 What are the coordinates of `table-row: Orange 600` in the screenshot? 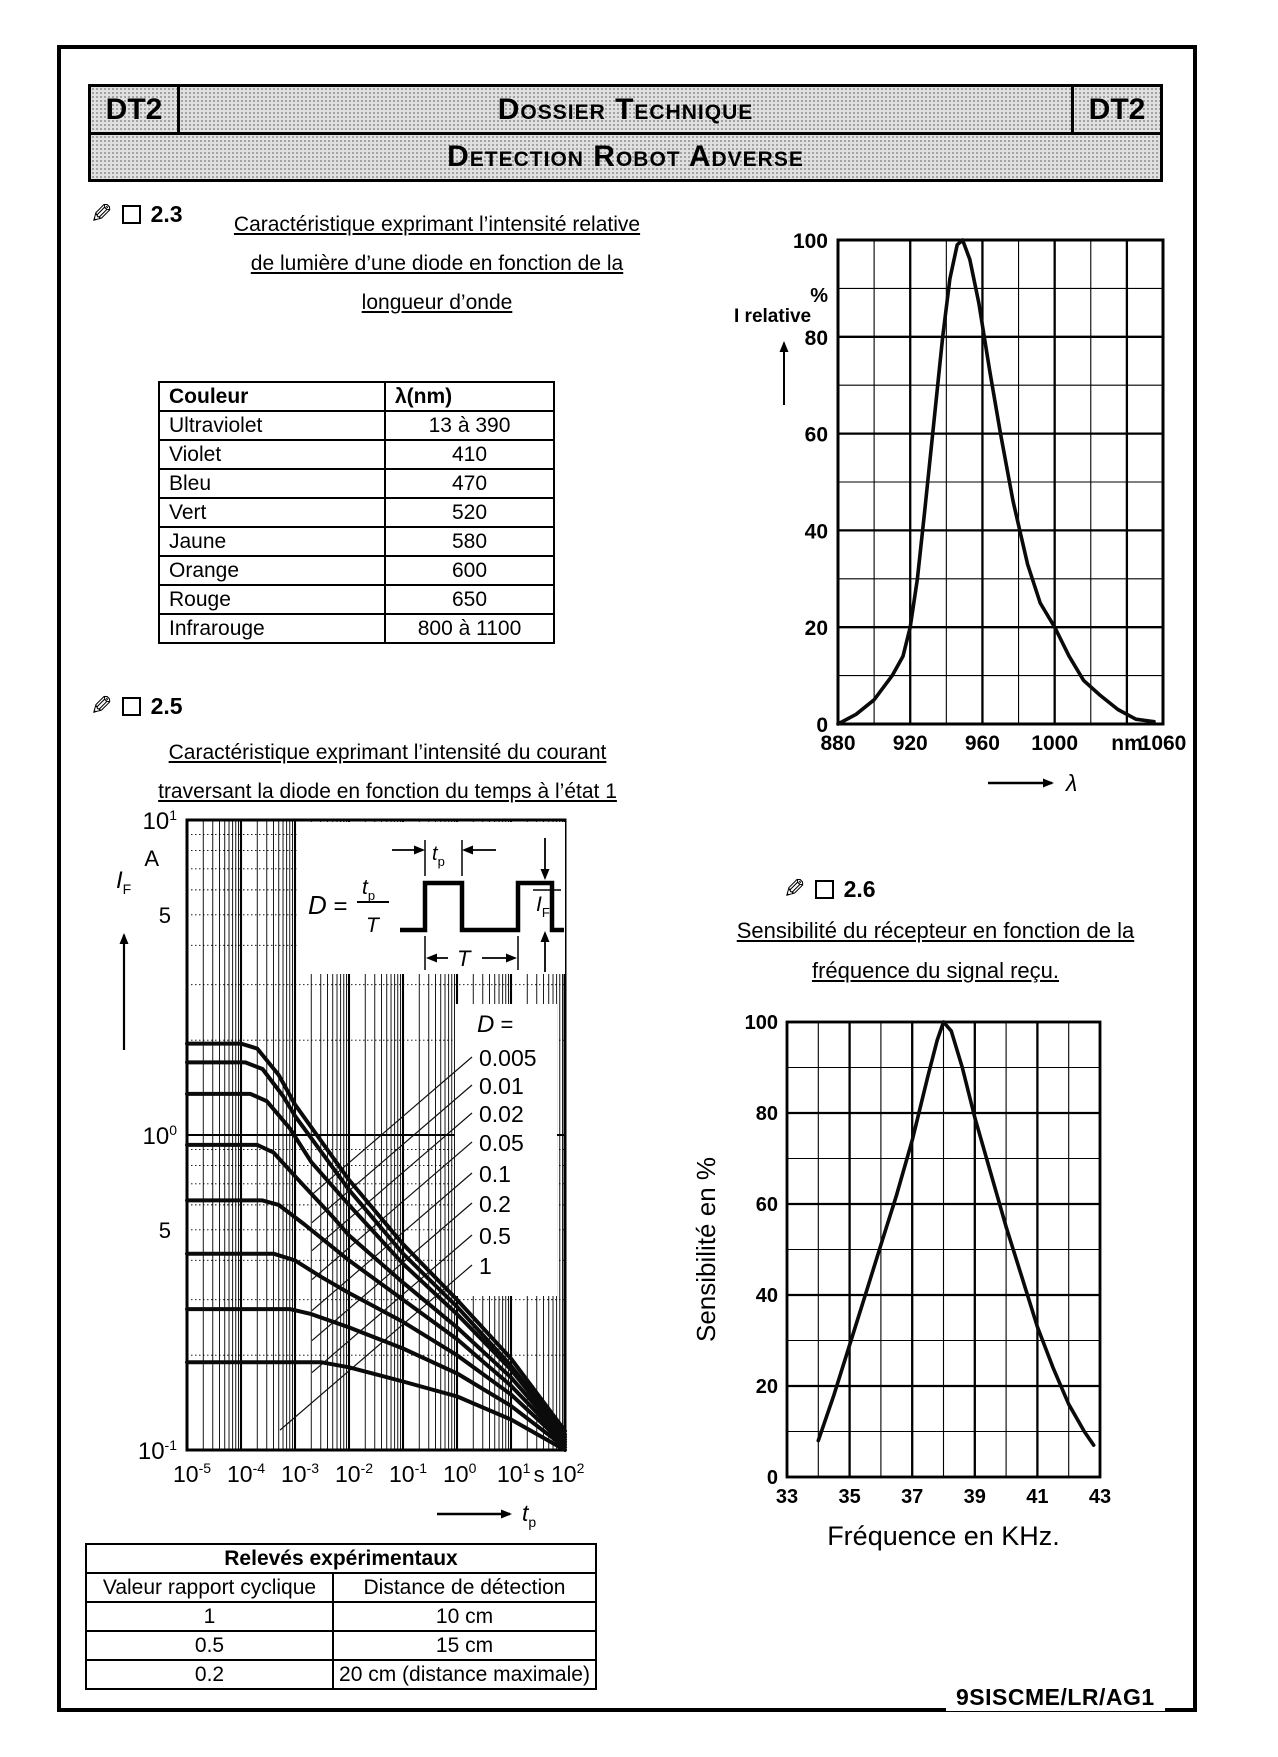 It's located at (356, 570).